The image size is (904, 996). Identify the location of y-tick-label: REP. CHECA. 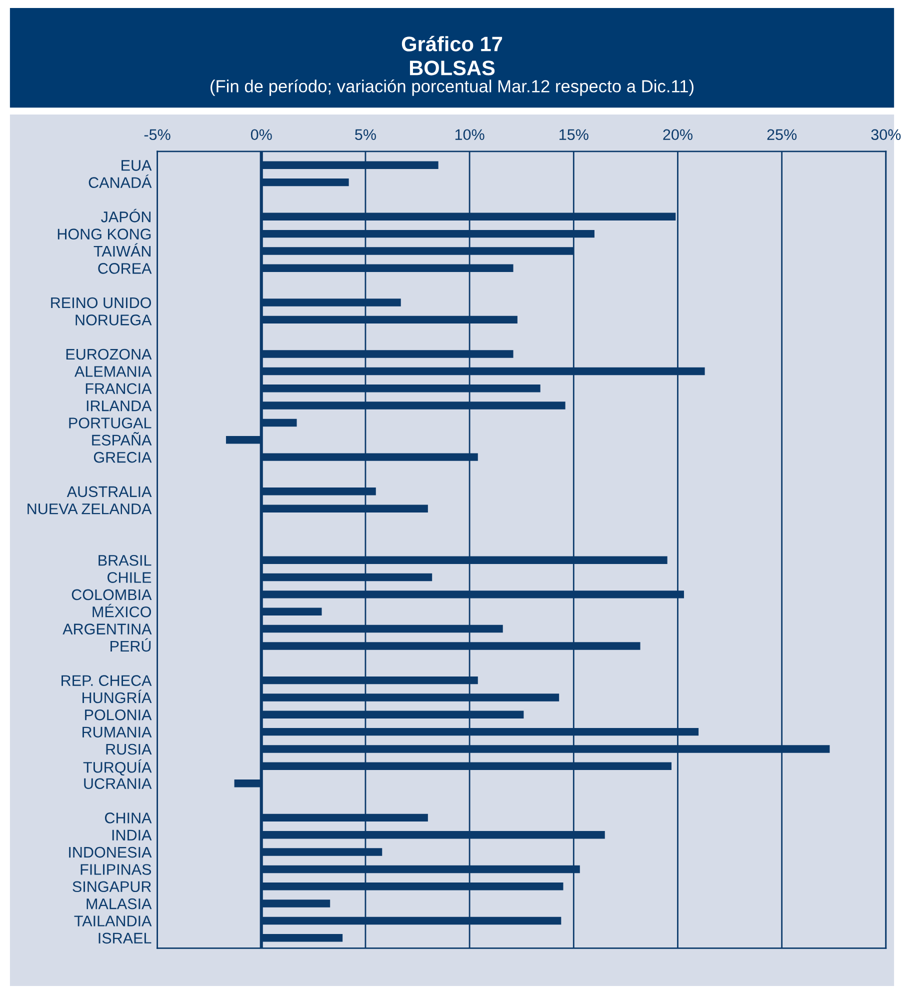
(107, 680).